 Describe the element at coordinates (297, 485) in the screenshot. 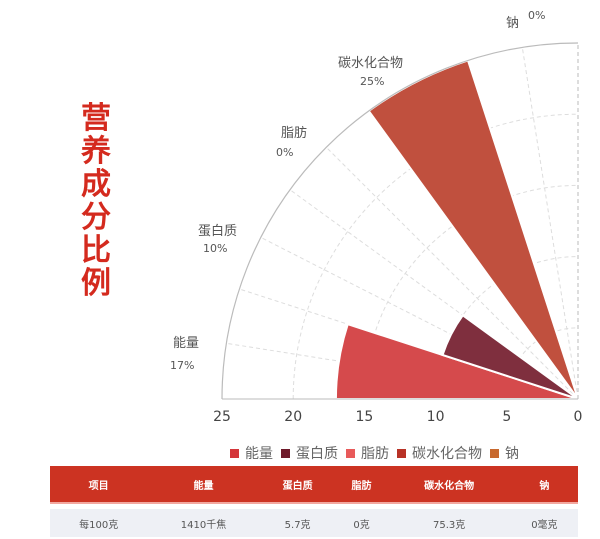

I see `table-header: 蛋白质` at that location.